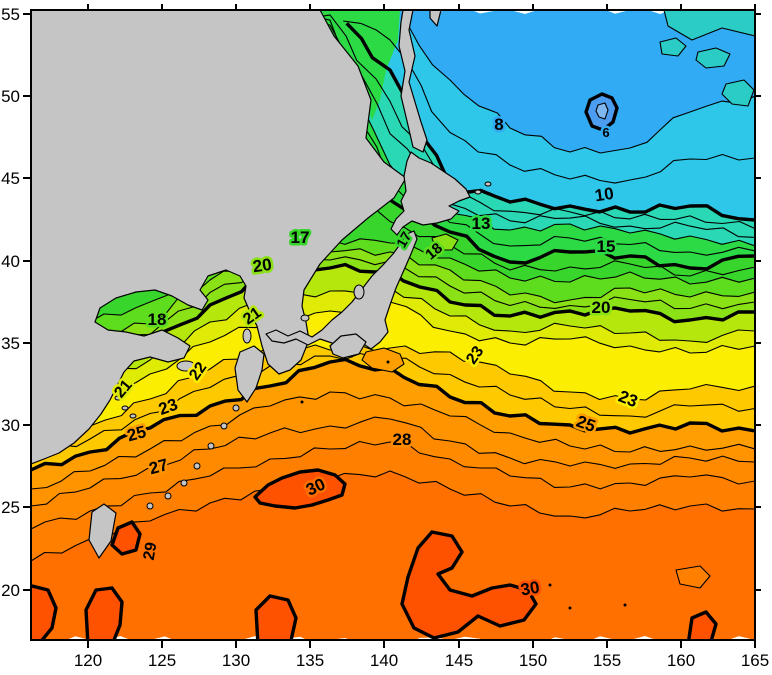 The image size is (772, 675). Describe the element at coordinates (605, 132) in the screenshot. I see `contour-label-6: 6` at that location.